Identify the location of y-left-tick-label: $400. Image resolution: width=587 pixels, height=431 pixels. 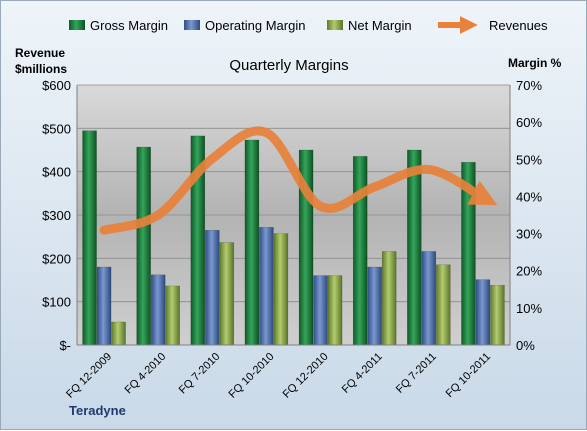
(56, 172).